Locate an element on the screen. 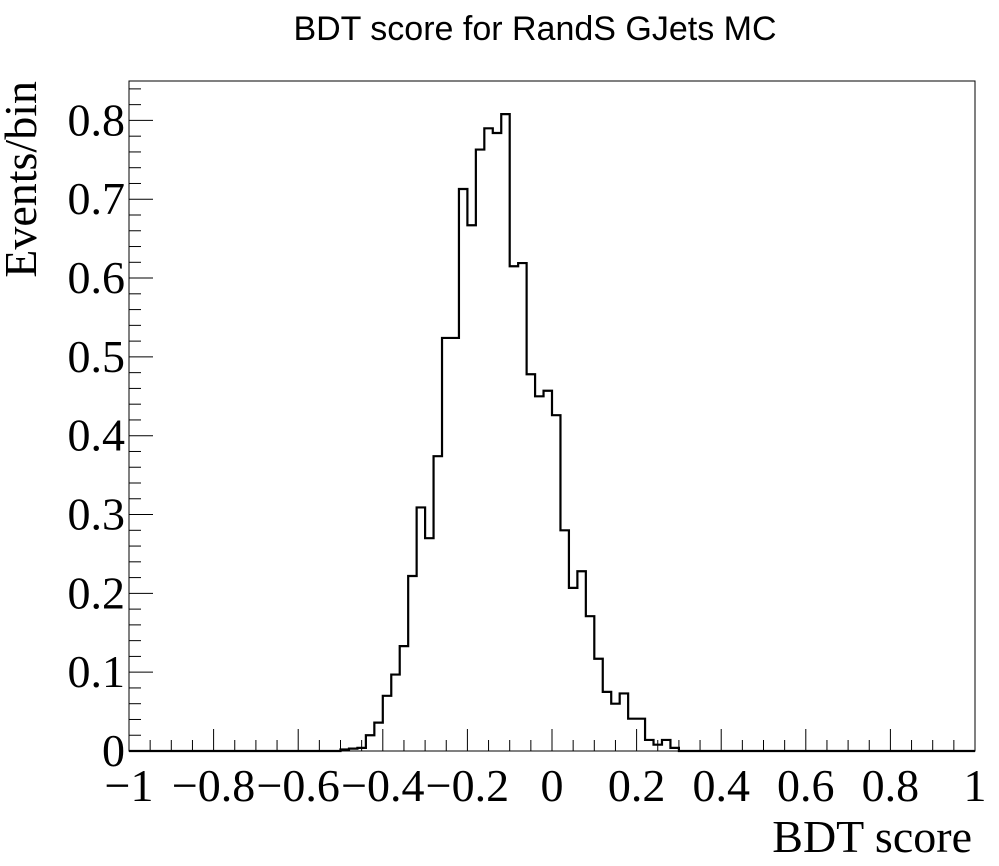 This screenshot has height=866, width=999. x-tick-label: −0.4 is located at coordinates (382, 785).